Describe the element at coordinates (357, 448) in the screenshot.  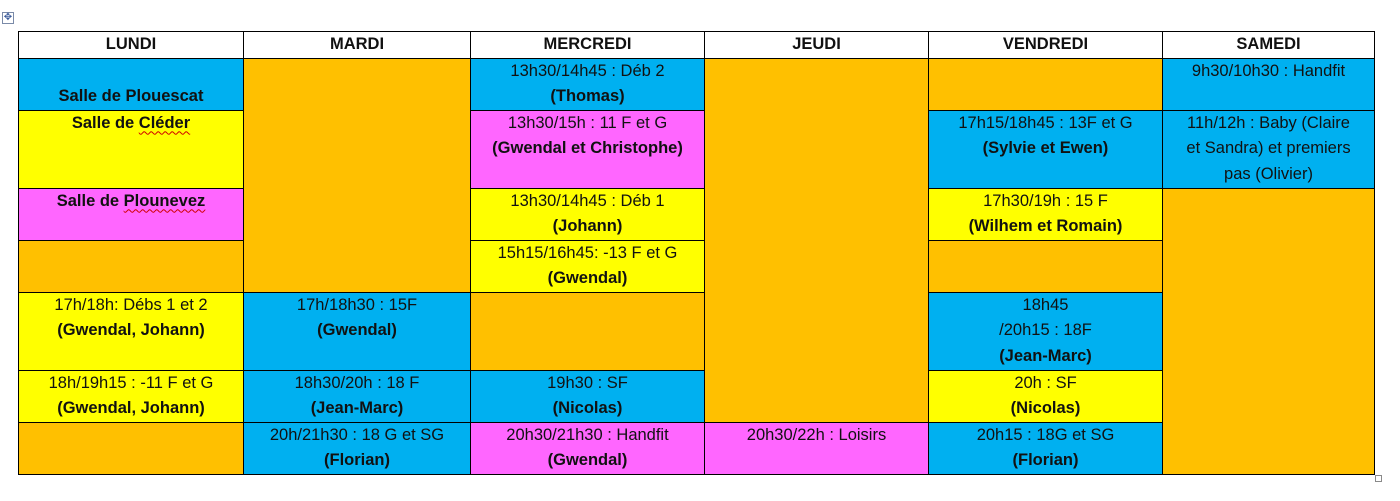
I see `session-mardi-18gsg: 20h/21h30 : 18 G et SG (Florian)` at that location.